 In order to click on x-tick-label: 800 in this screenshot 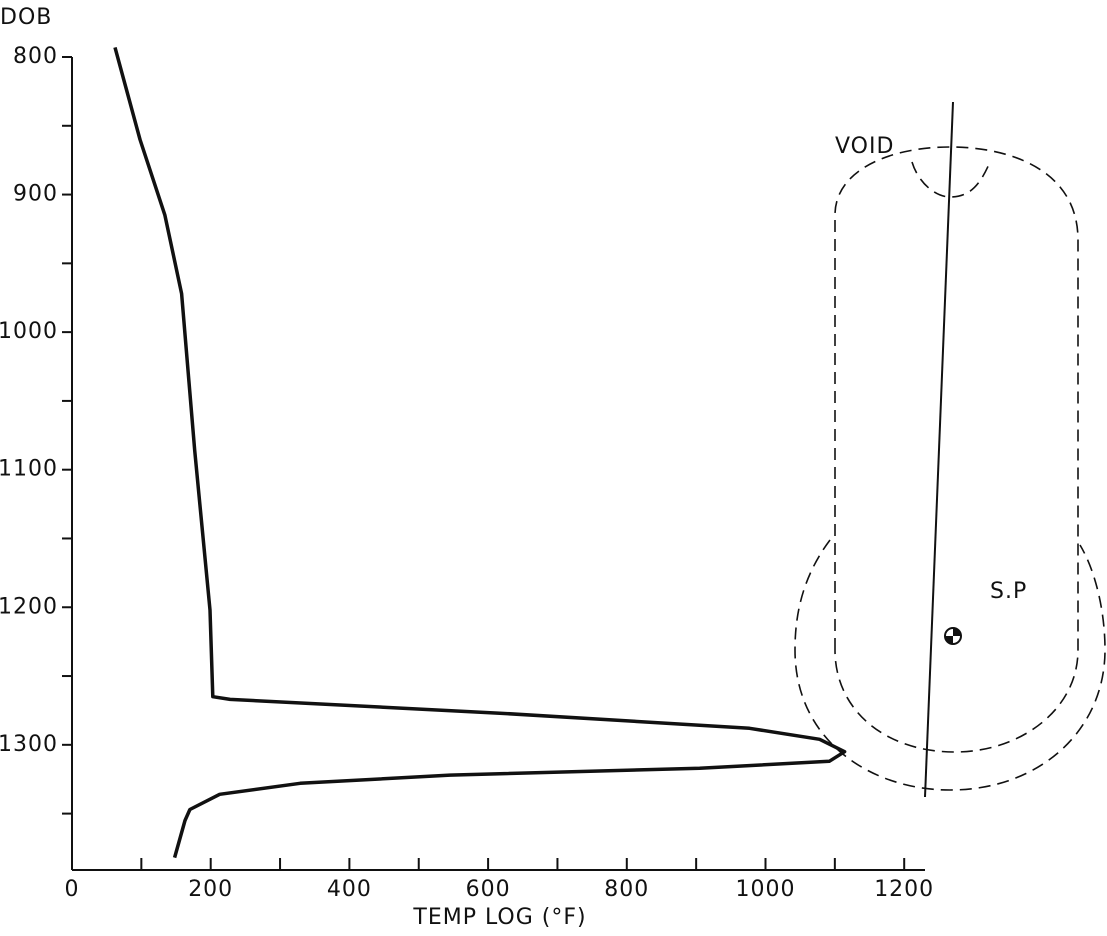, I will do `click(626, 889)`.